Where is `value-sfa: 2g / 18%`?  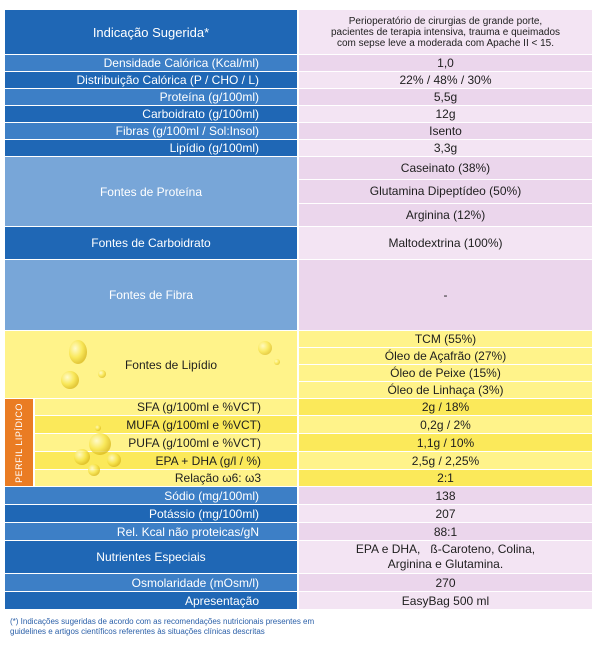
value-sfa: 2g / 18% is located at coordinates (445, 407).